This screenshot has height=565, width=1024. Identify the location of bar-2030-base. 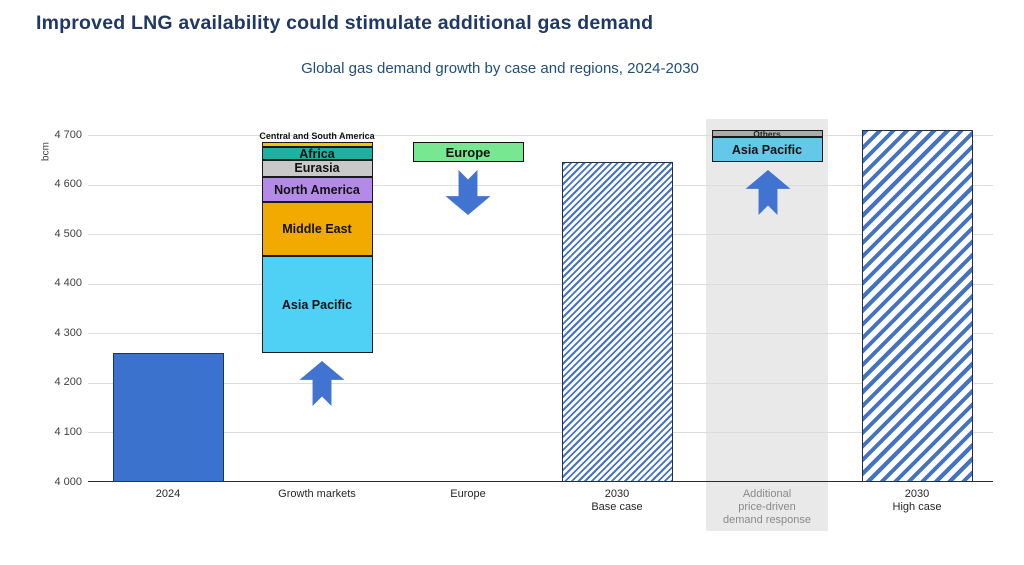
(617, 322).